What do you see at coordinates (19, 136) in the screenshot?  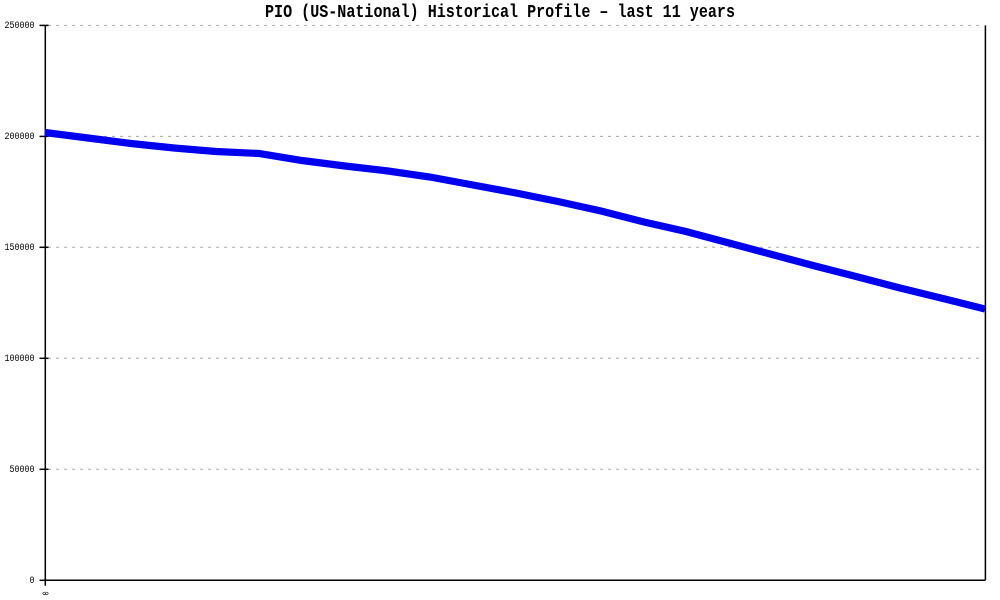 I see `svg-text: 200000` at bounding box center [19, 136].